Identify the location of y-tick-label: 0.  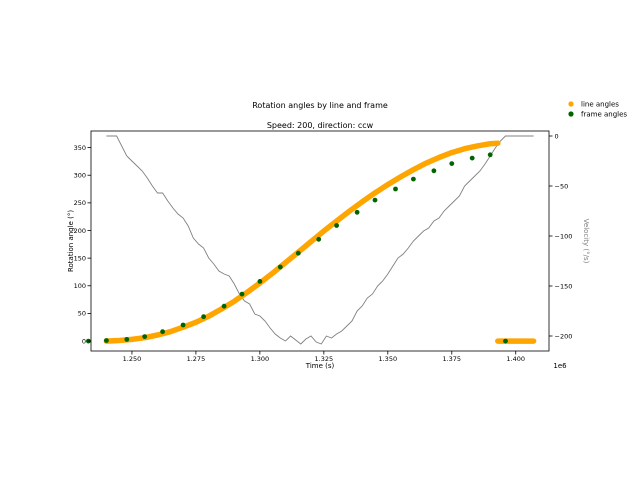
(84, 341).